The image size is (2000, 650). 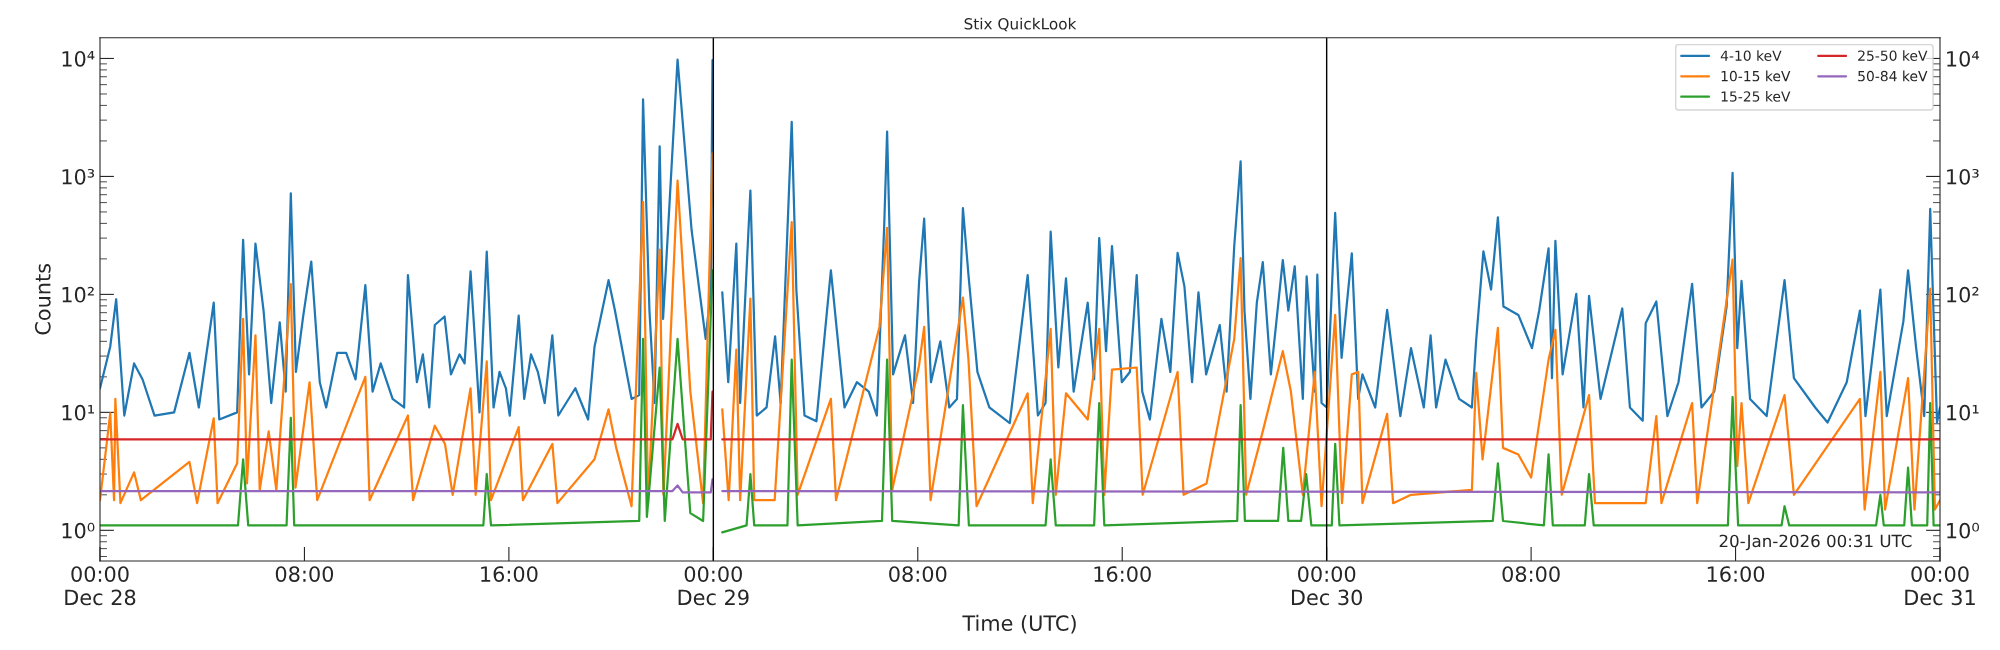 I want to click on y-tick-label: 10², so click(x=78, y=294).